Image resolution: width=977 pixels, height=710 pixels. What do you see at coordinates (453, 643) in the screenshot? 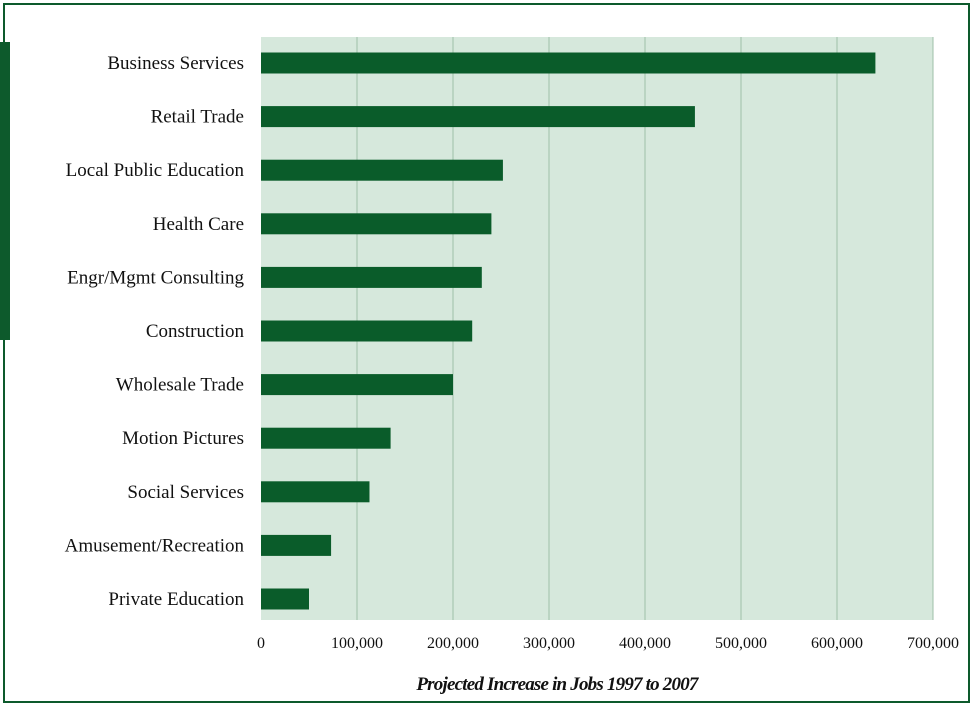
I see `x-tick-label: 200,000` at bounding box center [453, 643].